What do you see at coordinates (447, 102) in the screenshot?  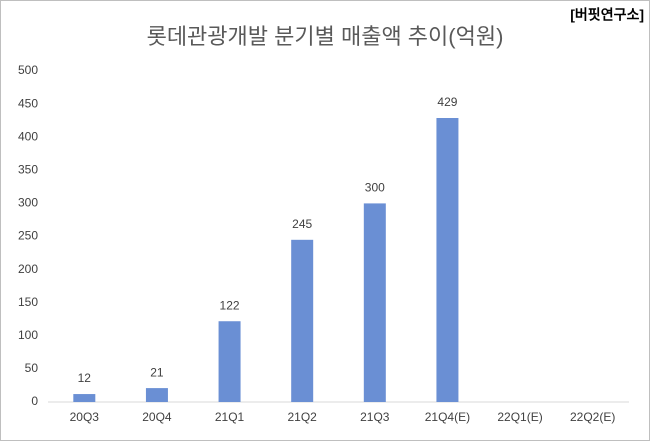 I see `data-label: 429` at bounding box center [447, 102].